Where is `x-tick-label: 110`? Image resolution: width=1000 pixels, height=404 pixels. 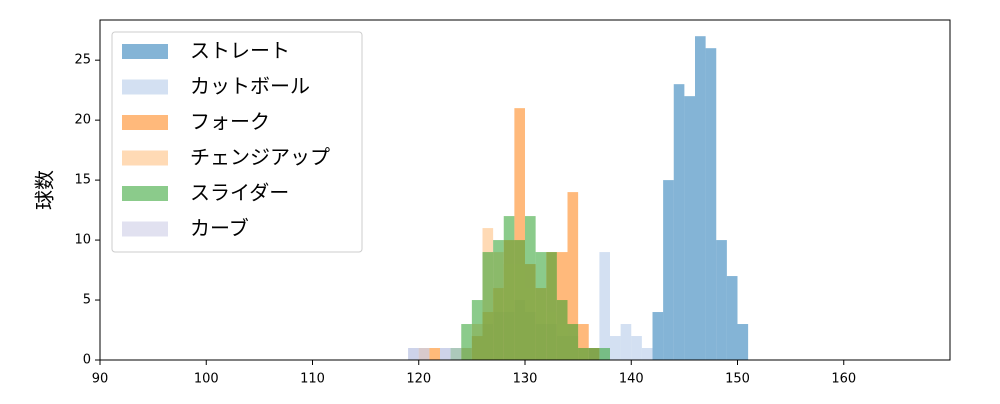
x-tick-label: 110 is located at coordinates (312, 379).